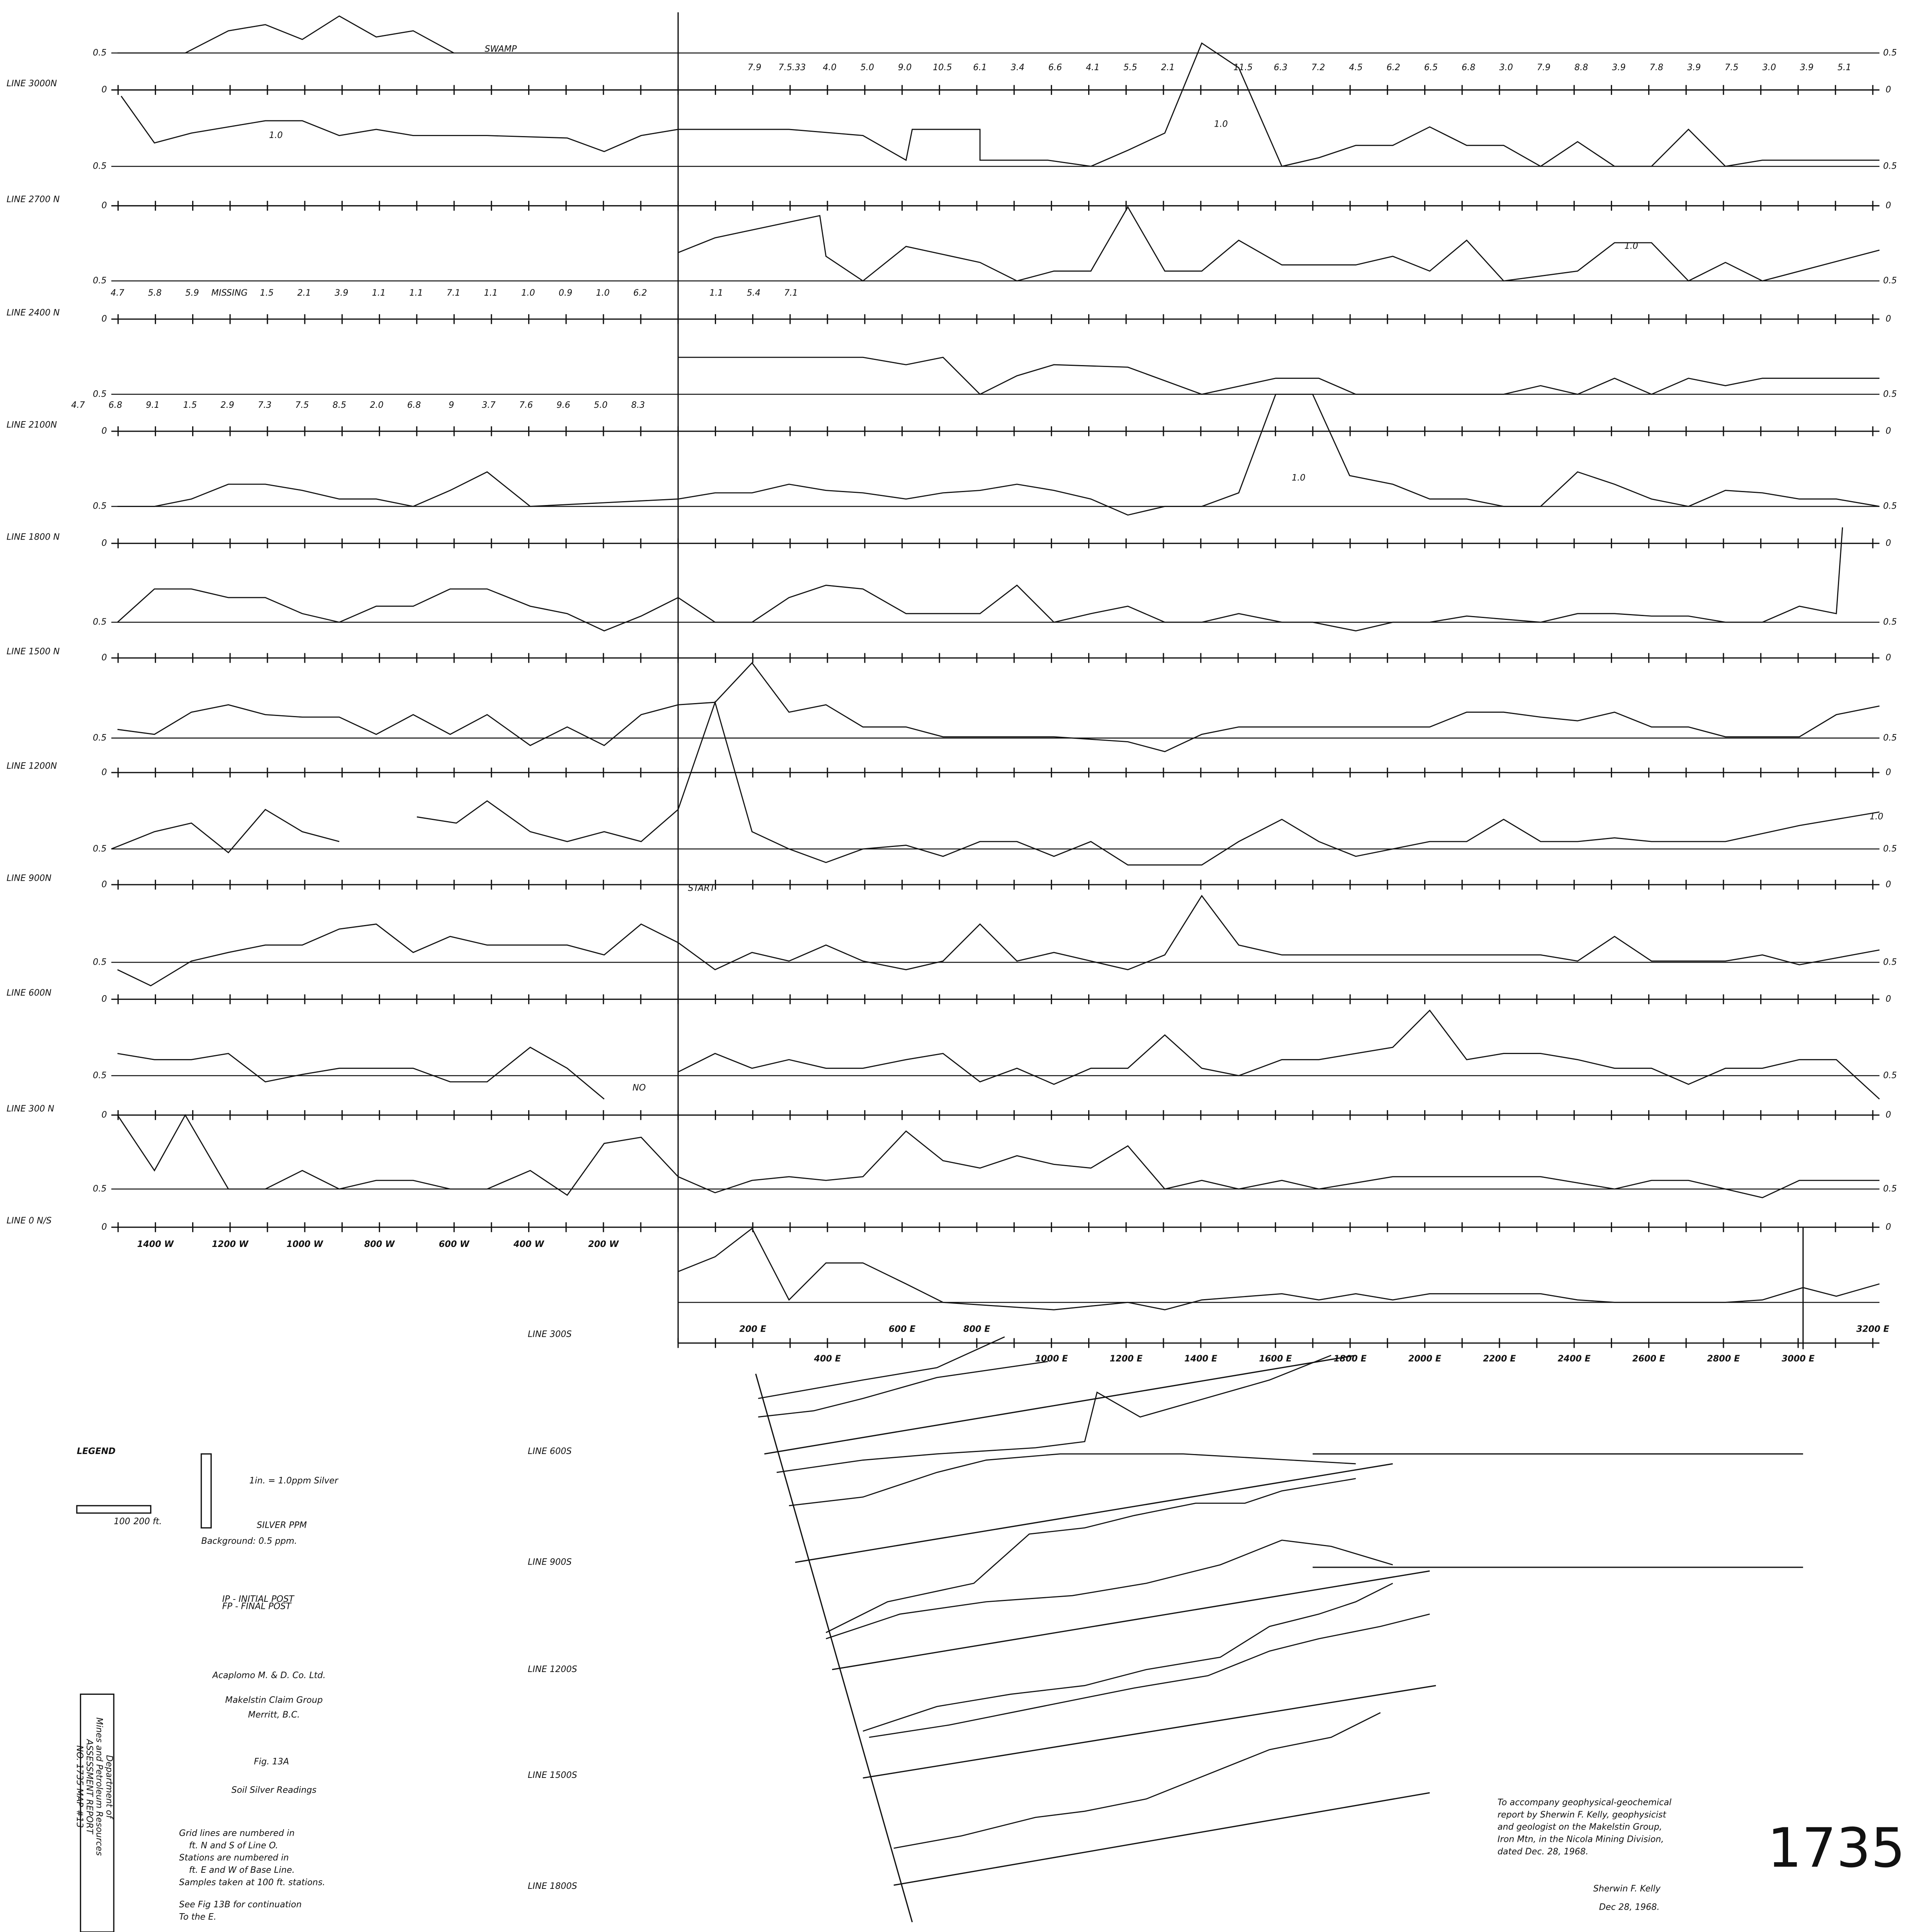 The width and height of the screenshot is (1923, 1932). What do you see at coordinates (231, 1244) in the screenshot?
I see `station-label: 1200 W` at bounding box center [231, 1244].